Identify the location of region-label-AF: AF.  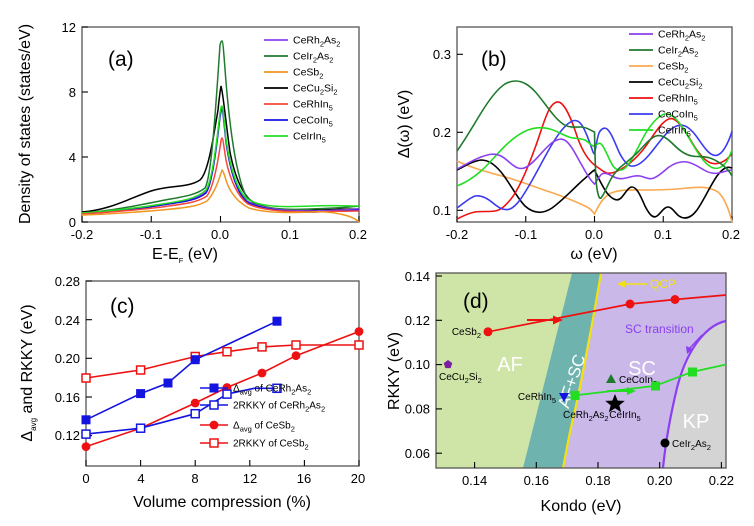
(510, 365).